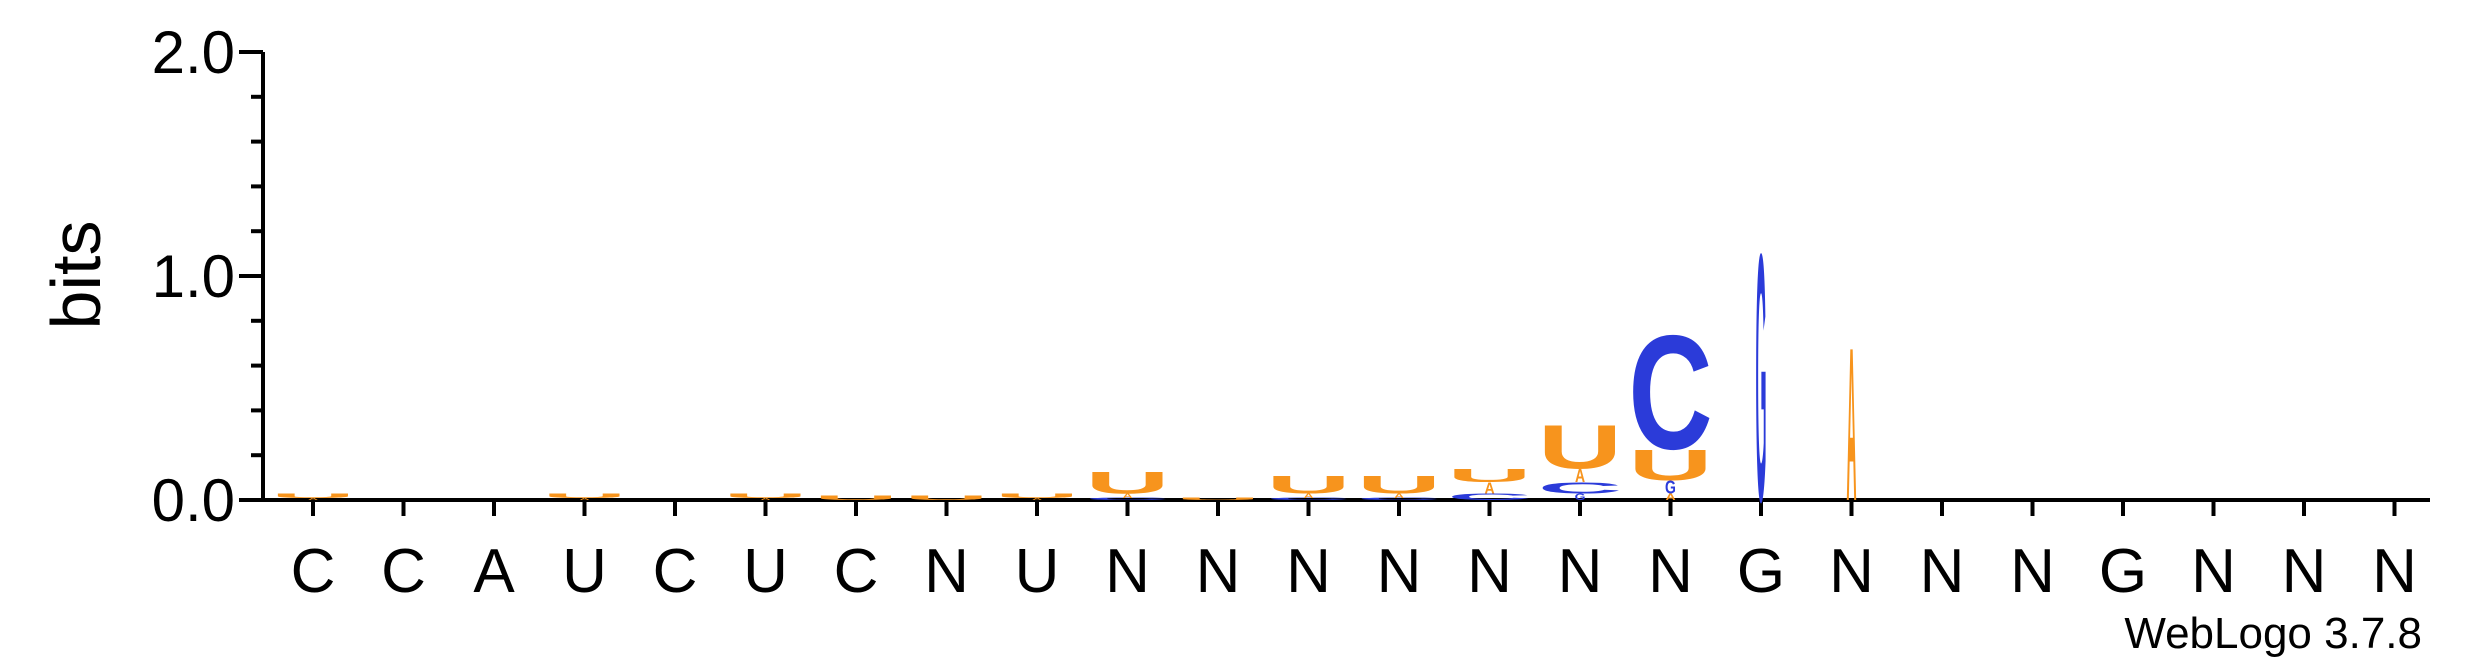  Describe the element at coordinates (193, 500) in the screenshot. I see `y-tick-label: 0.0` at that location.